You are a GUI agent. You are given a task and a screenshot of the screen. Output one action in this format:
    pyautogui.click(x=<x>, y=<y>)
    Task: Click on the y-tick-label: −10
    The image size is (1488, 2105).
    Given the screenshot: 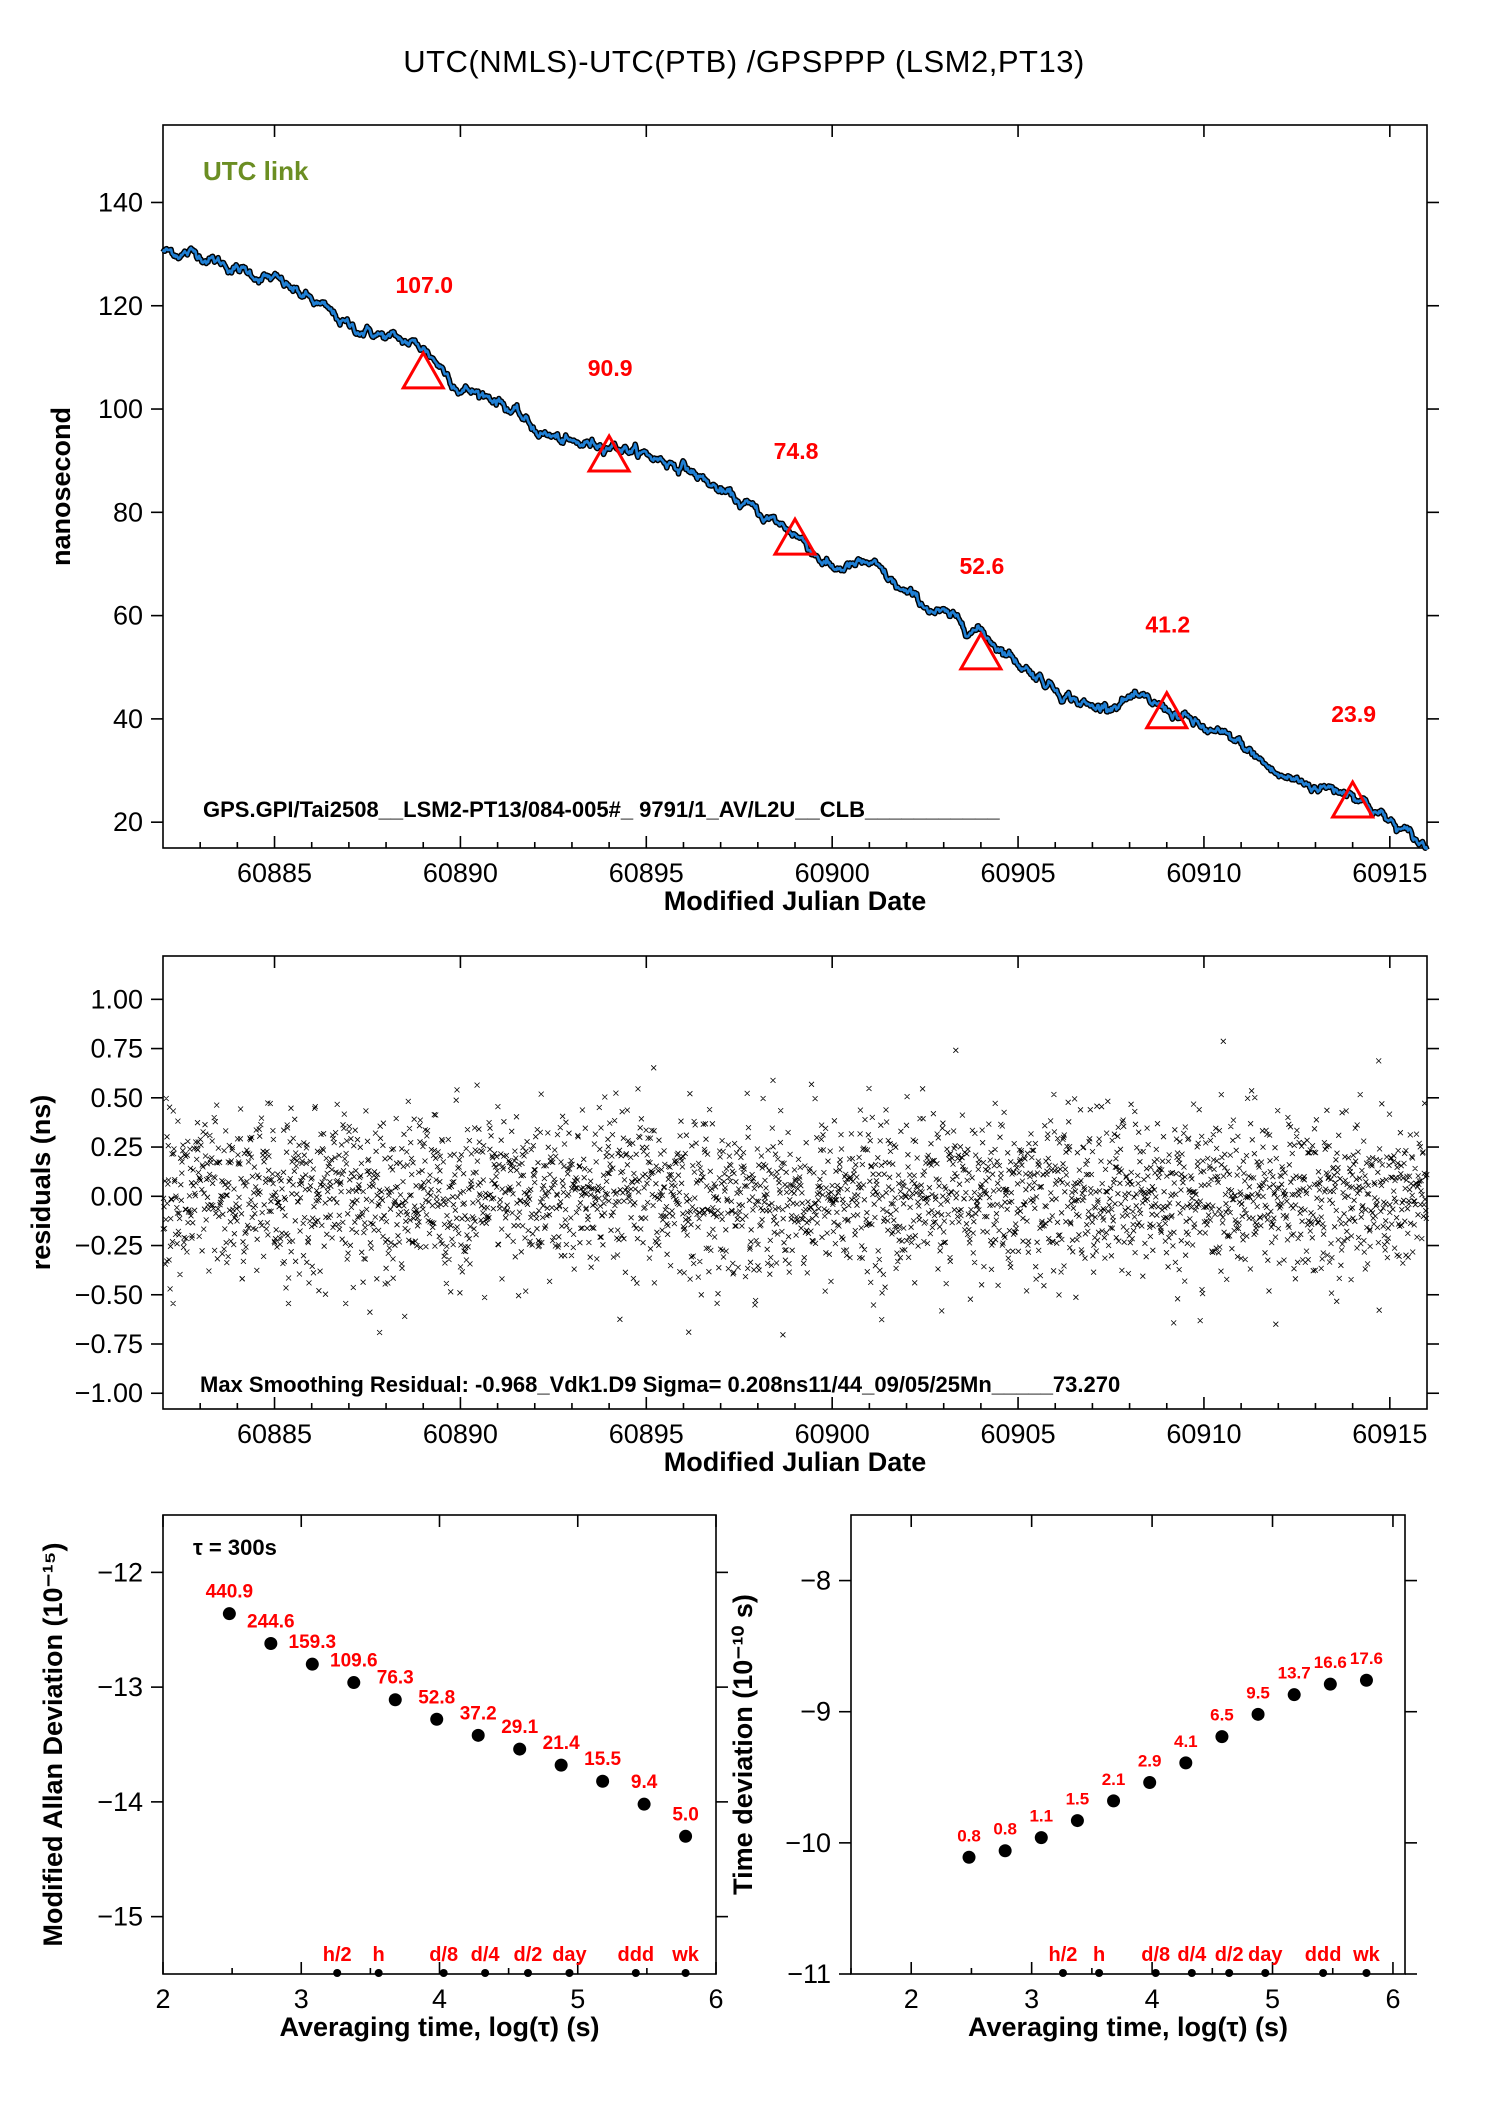 What is the action you would take?
    pyautogui.click(x=808, y=1843)
    